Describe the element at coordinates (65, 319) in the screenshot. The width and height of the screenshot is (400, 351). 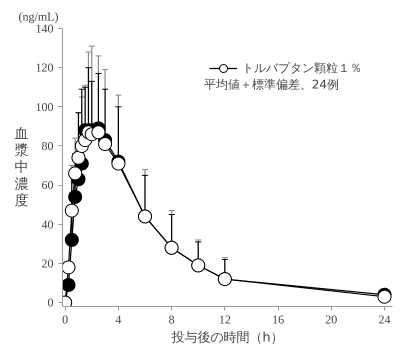
I see `x-tick-label: 0` at that location.